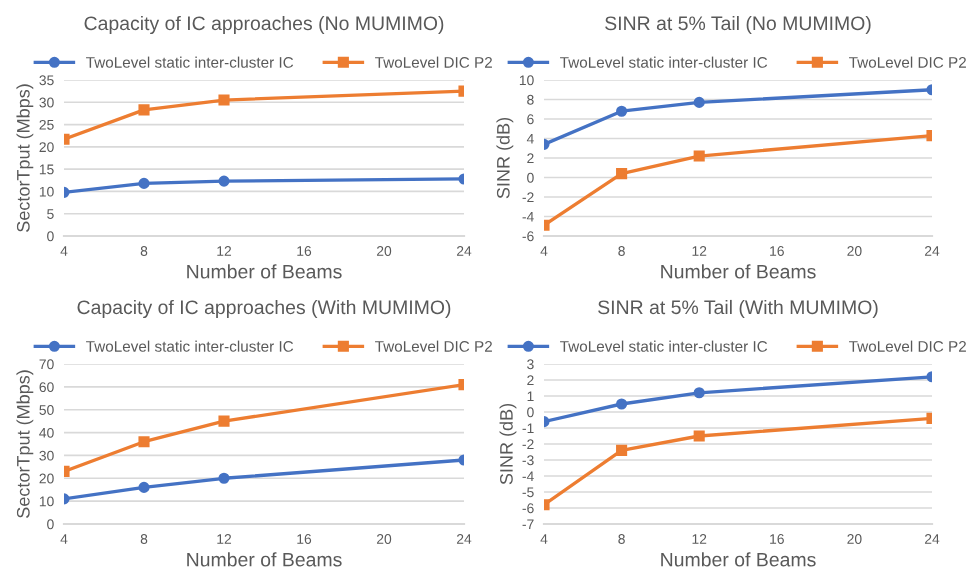  I want to click on chart-title: Capacity of IC approaches (With MUMIMO), so click(264, 309).